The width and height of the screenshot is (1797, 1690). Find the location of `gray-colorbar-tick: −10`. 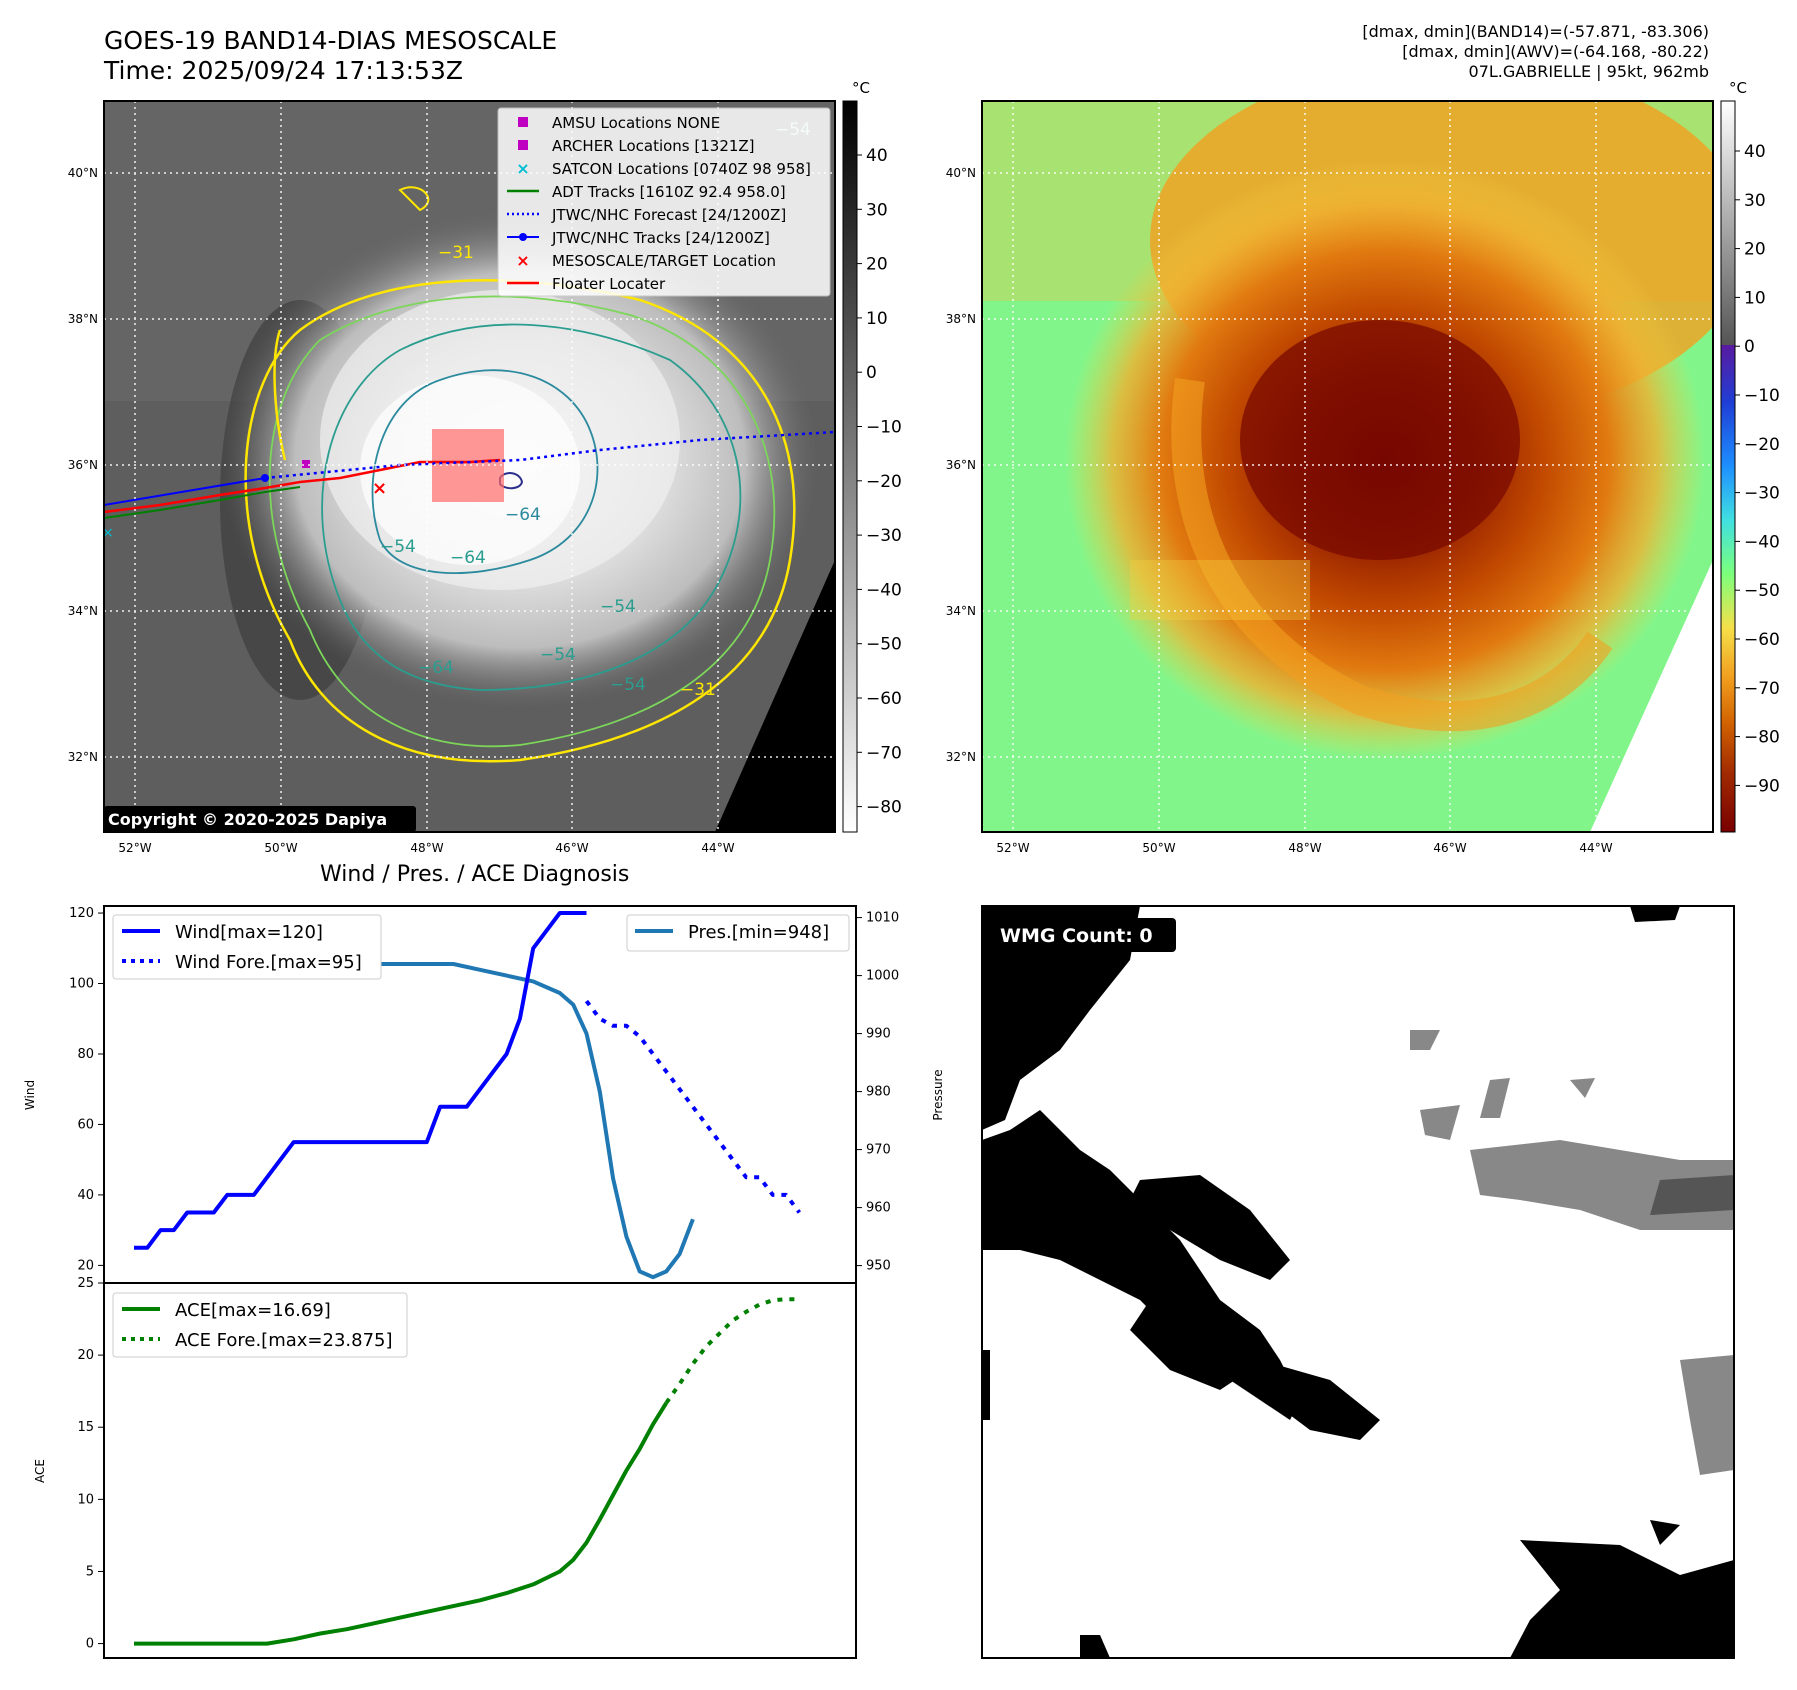

gray-colorbar-tick: −10 is located at coordinates (884, 428).